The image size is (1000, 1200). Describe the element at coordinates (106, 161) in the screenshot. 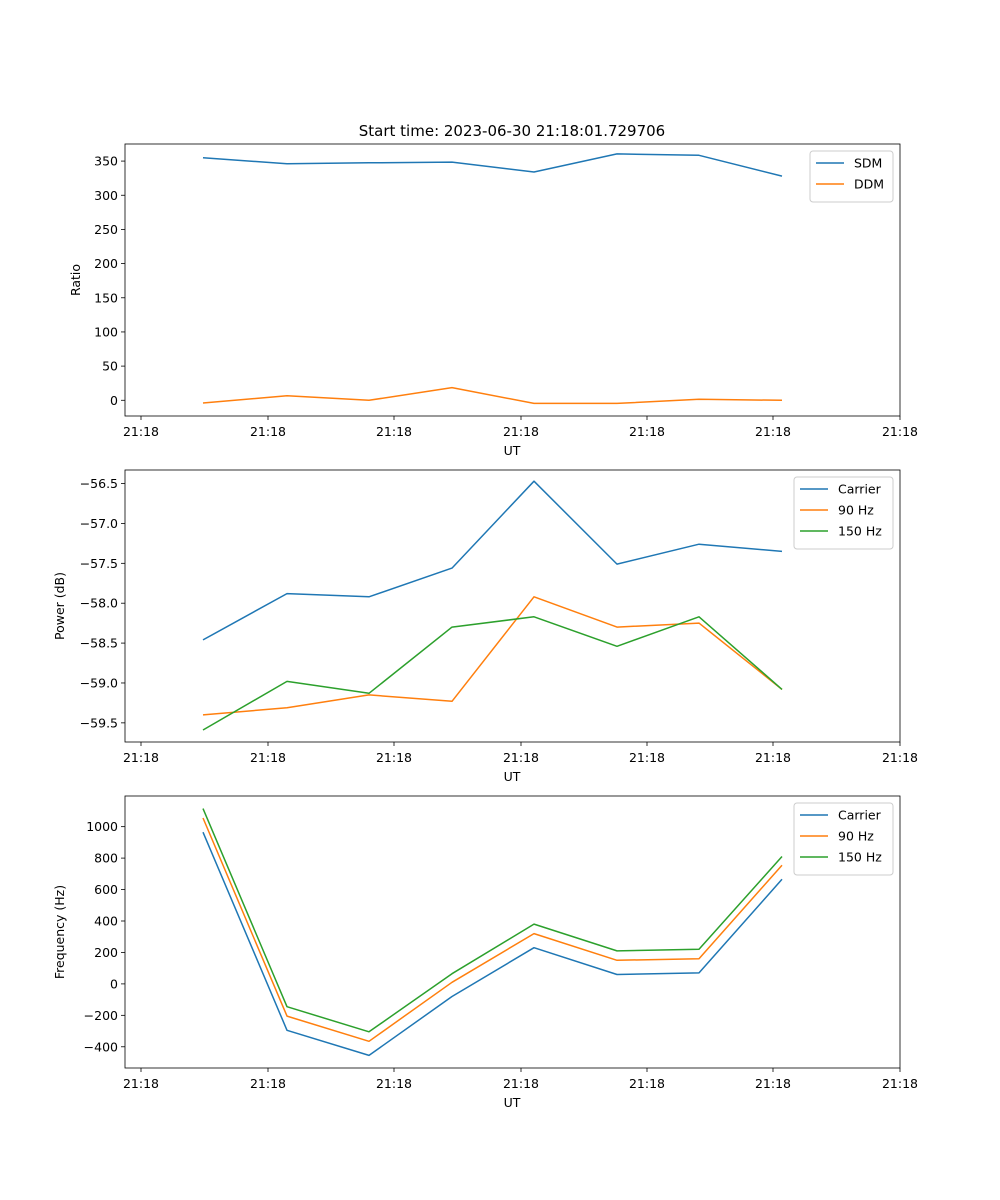

I see `y-tick-label: 350` at that location.